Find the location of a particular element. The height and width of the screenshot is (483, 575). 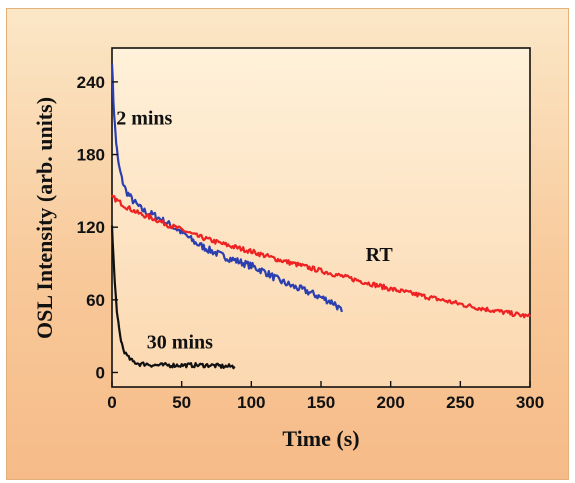

x-axis-ticks: 0 50 100 150 200 250 300 is located at coordinates (325, 396).